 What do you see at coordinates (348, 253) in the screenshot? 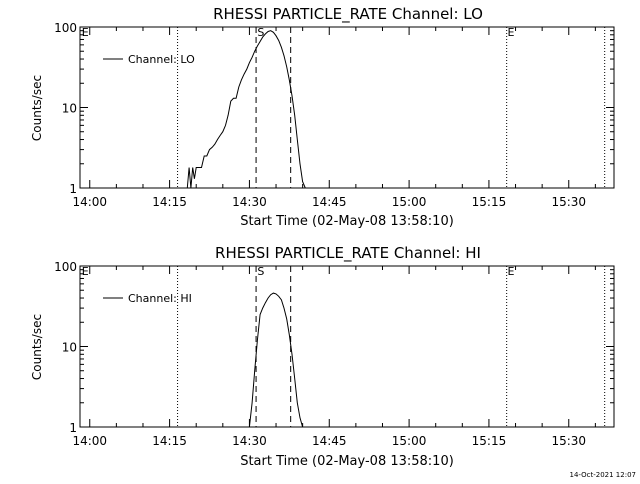
I see `chart-title: RHESSI PARTICLE_RATE Channel: HI` at bounding box center [348, 253].